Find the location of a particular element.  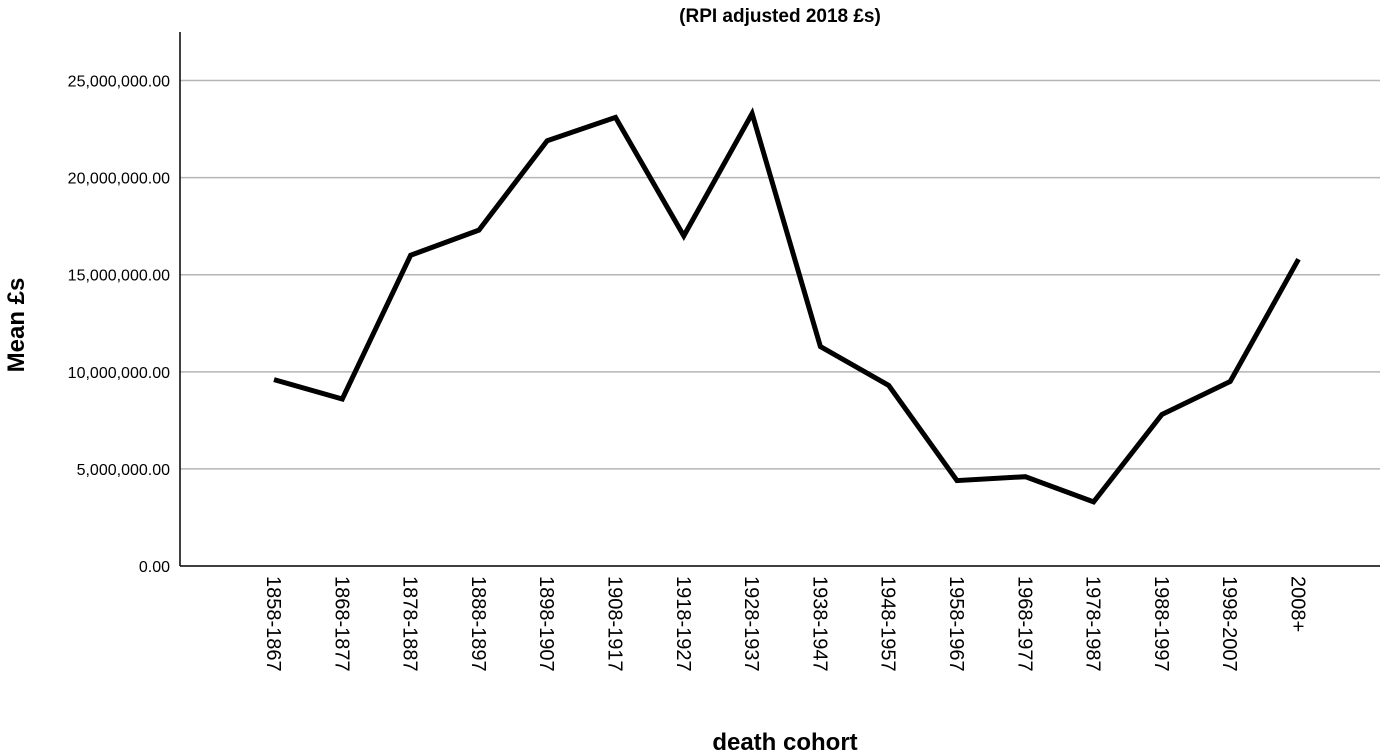

x-tick-label: 1998-2007 is located at coordinates (1229, 624).